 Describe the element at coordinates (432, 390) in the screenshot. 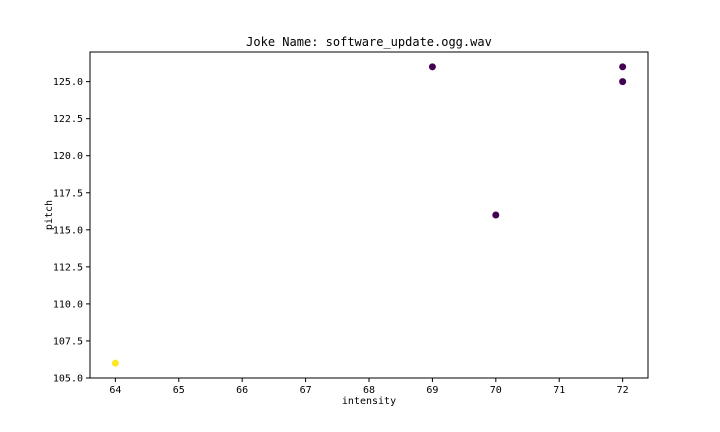

I see `x-tick-label: 69` at that location.